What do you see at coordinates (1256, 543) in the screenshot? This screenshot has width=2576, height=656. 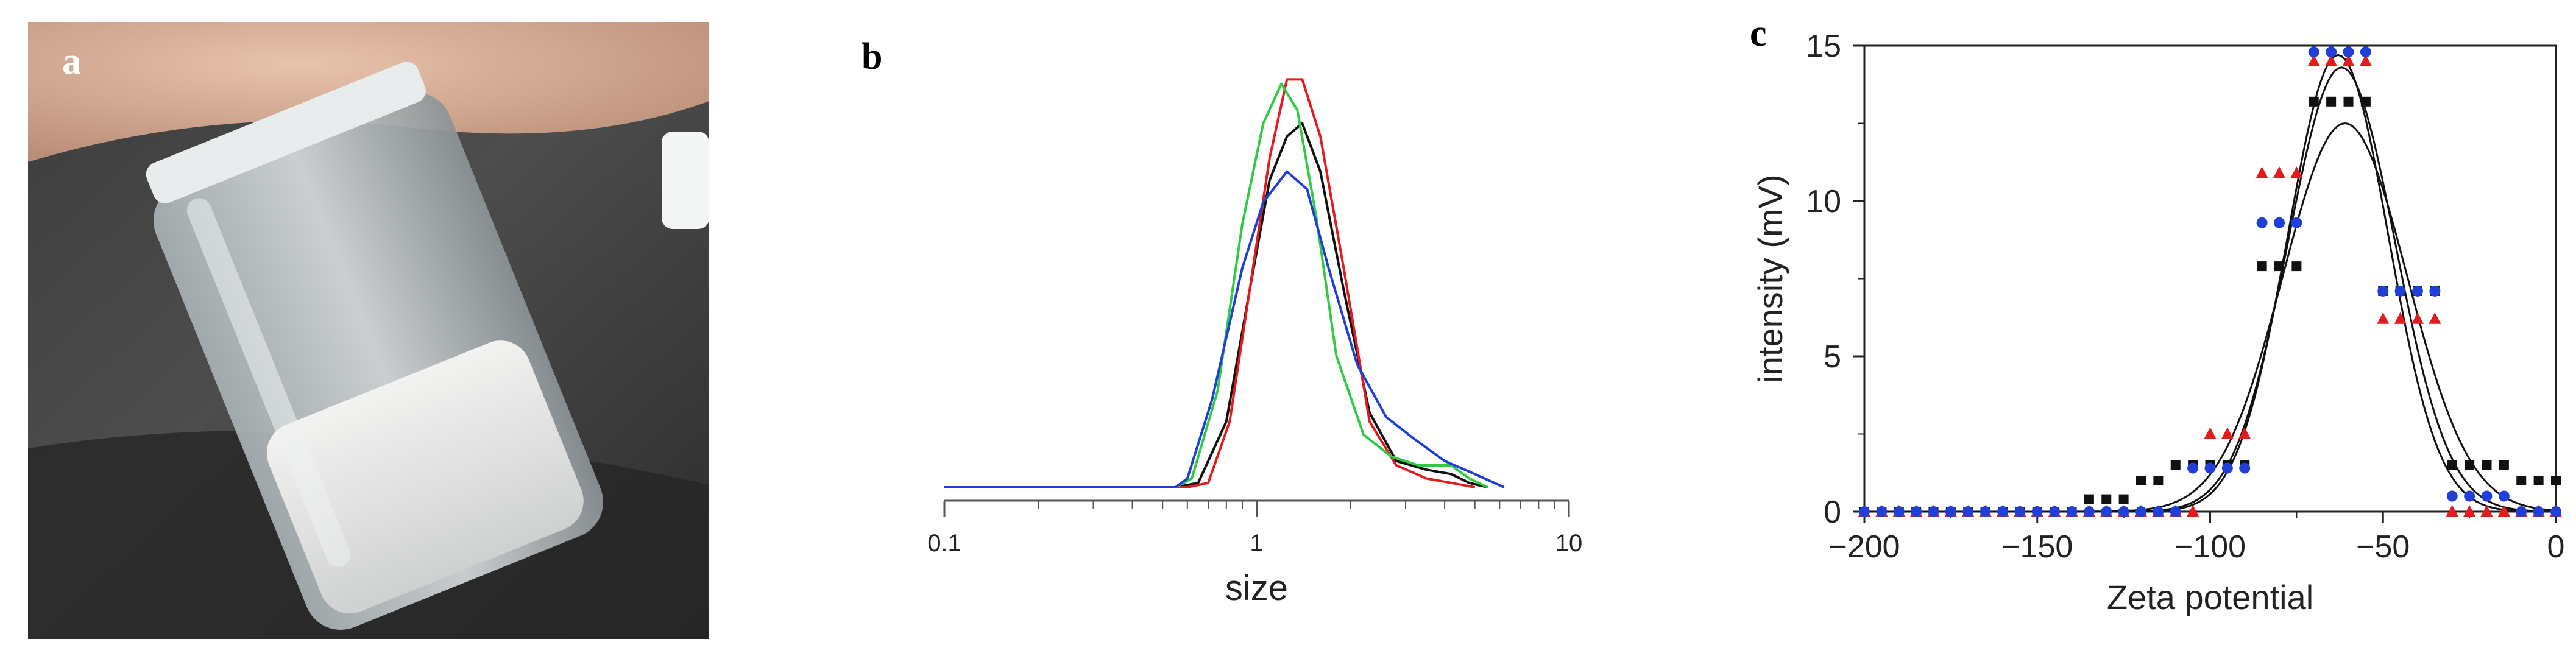 I see `x-tick-label: 1` at bounding box center [1256, 543].